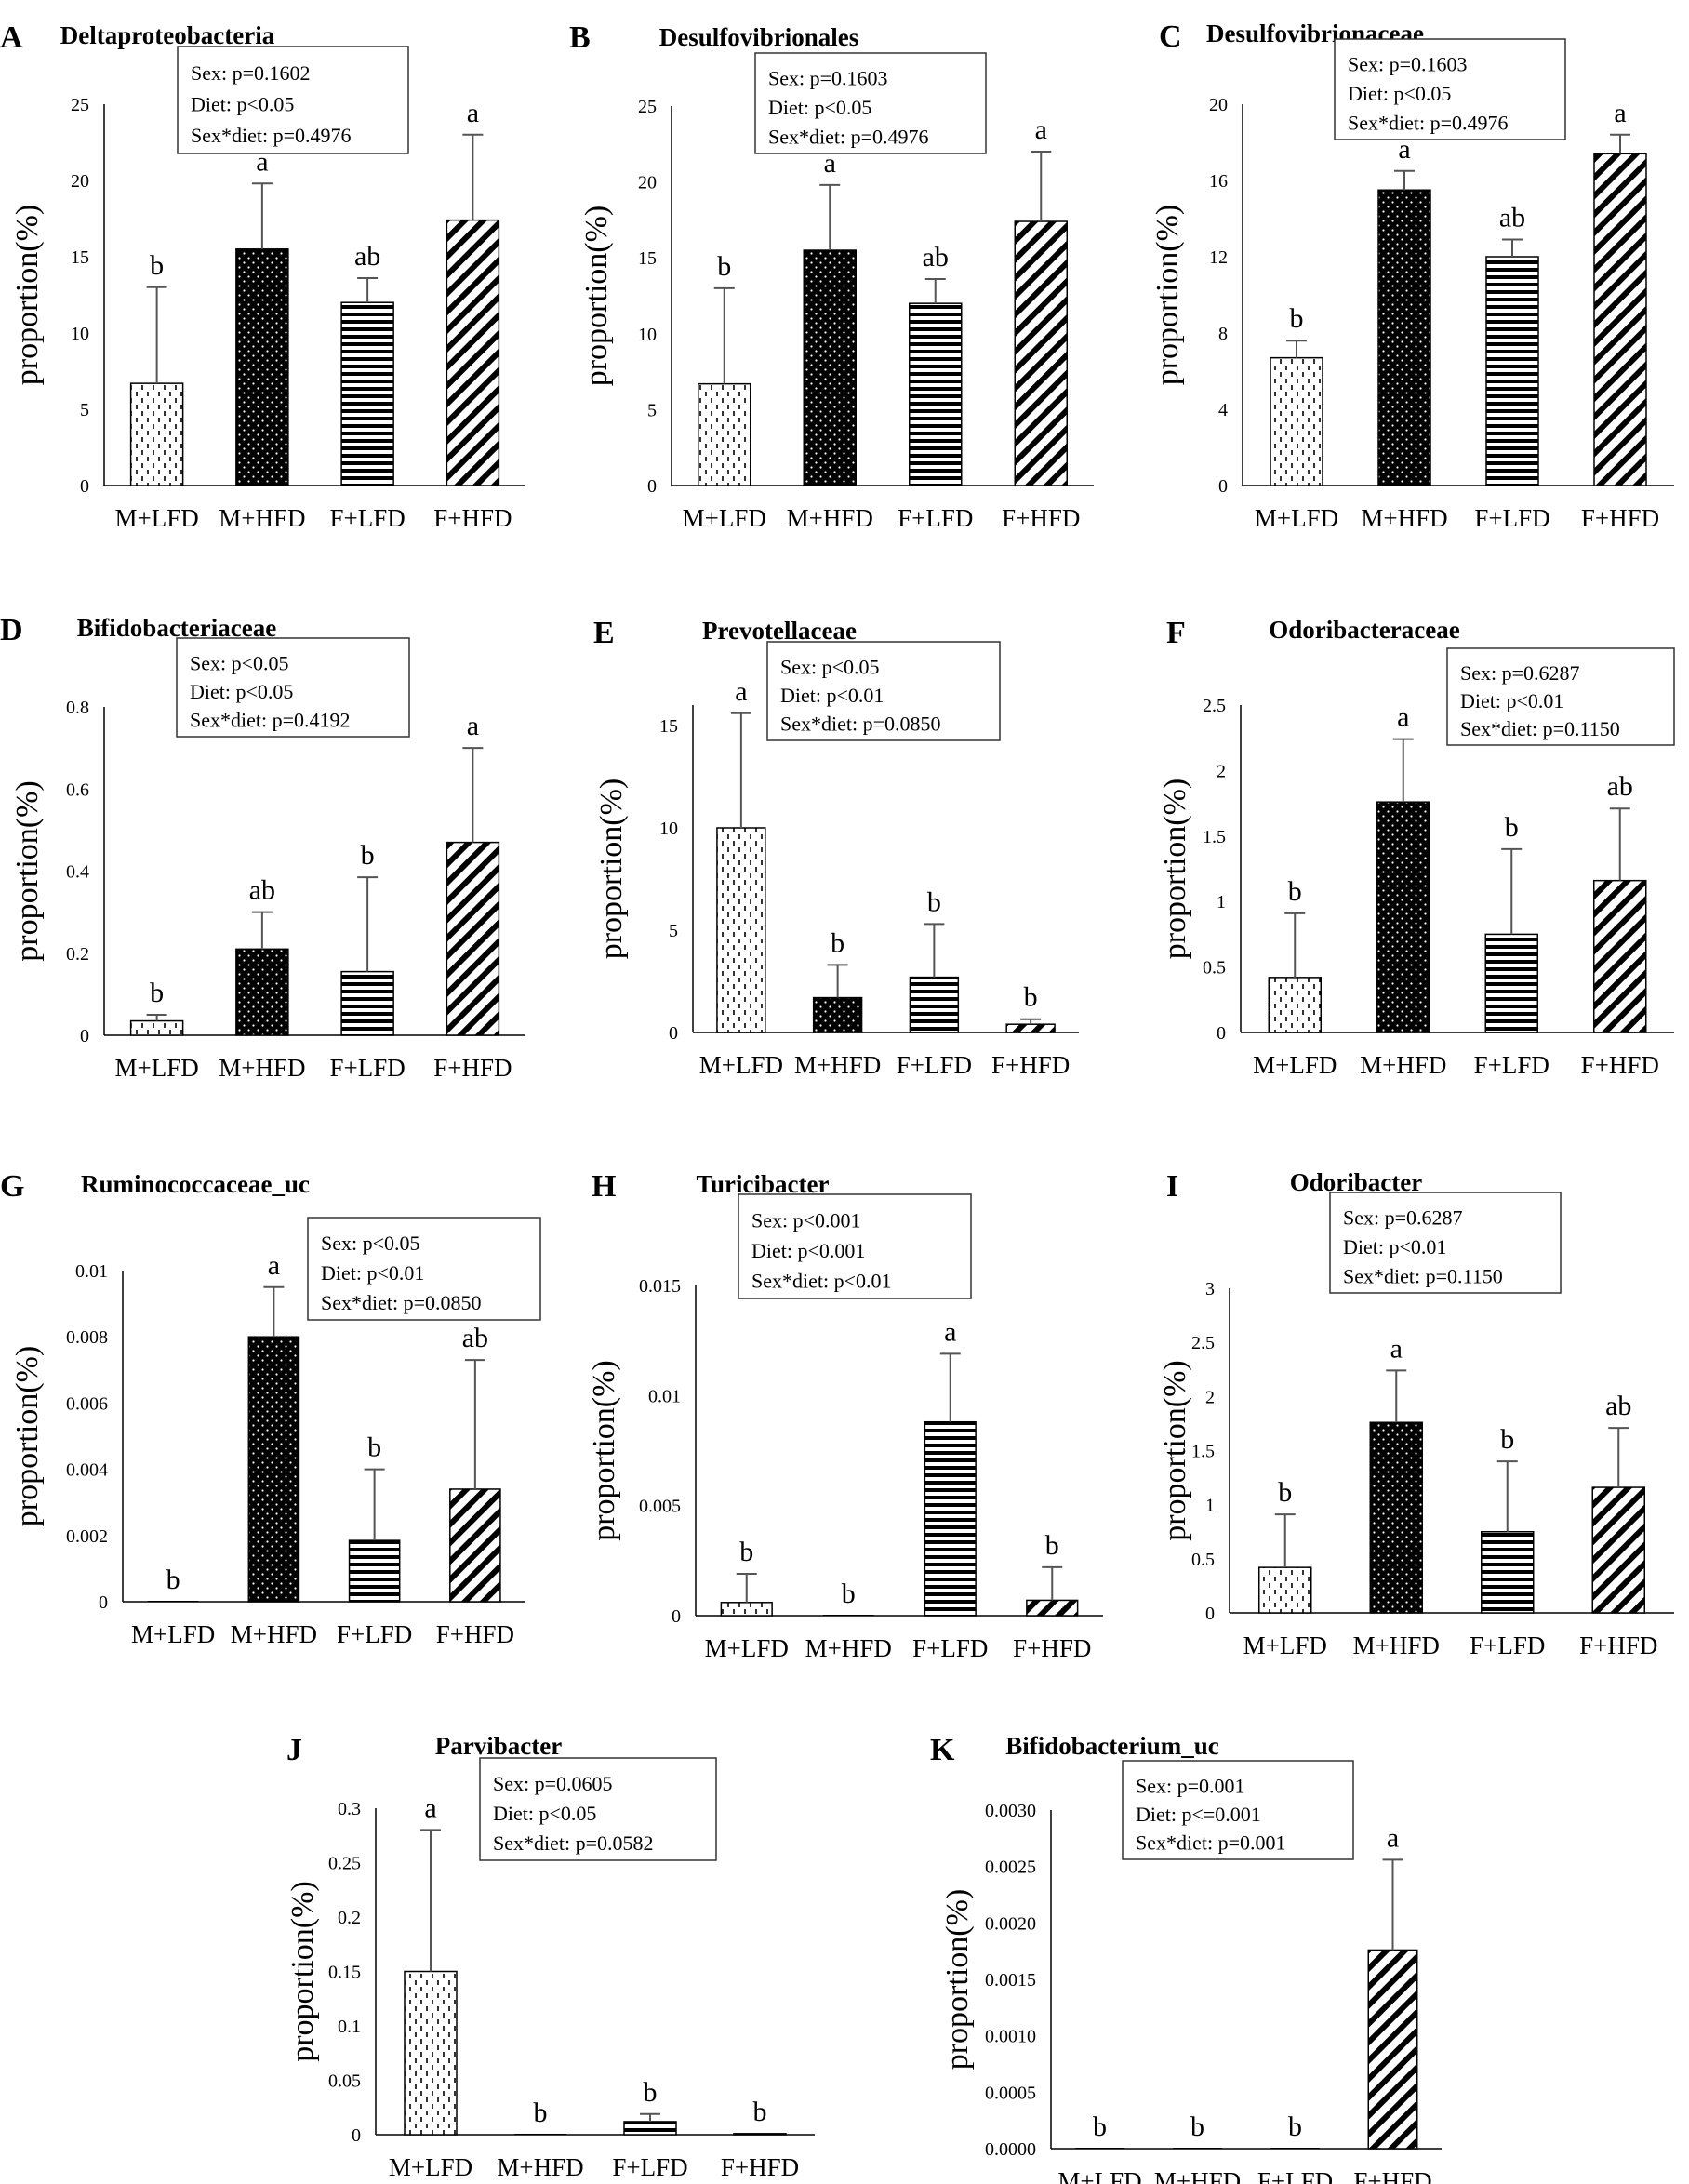  I want to click on y-tick-label: 2.5, so click(1203, 1343).